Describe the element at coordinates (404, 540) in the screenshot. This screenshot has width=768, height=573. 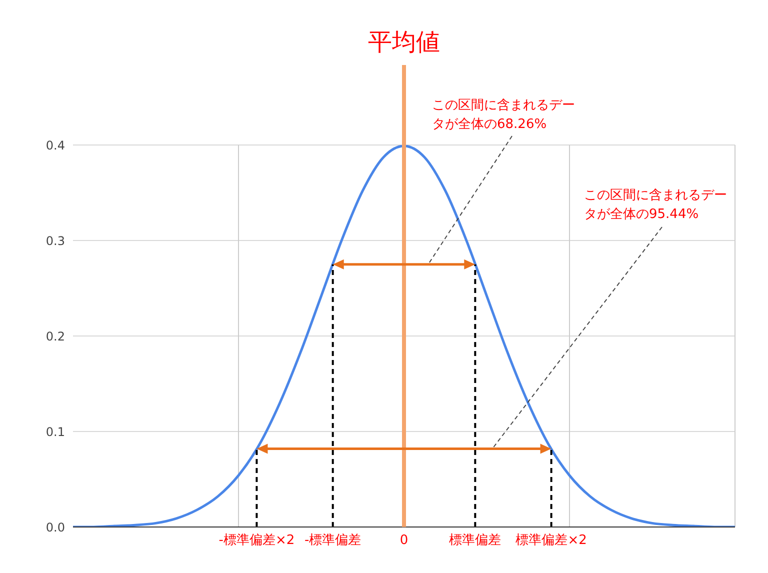
I see `x-tick-label: 0` at that location.